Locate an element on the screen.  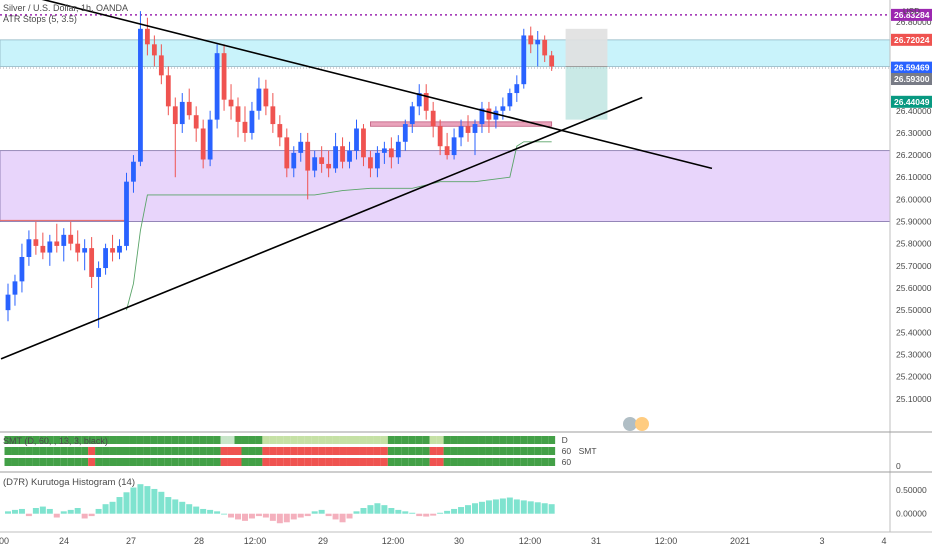
support-zone is located at coordinates (445, 186).